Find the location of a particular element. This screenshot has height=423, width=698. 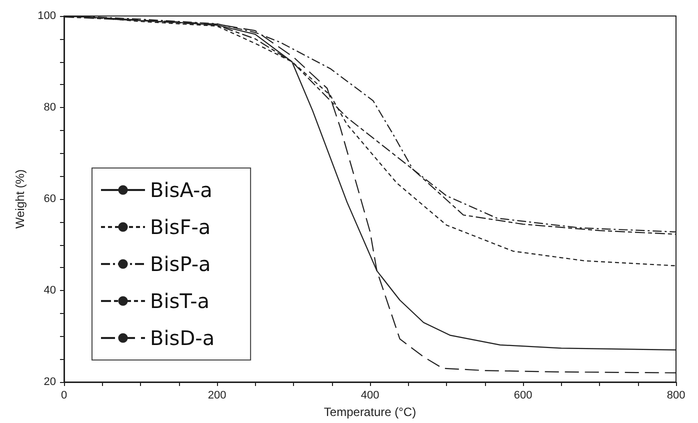

x-tick-label: 800 is located at coordinates (676, 396).